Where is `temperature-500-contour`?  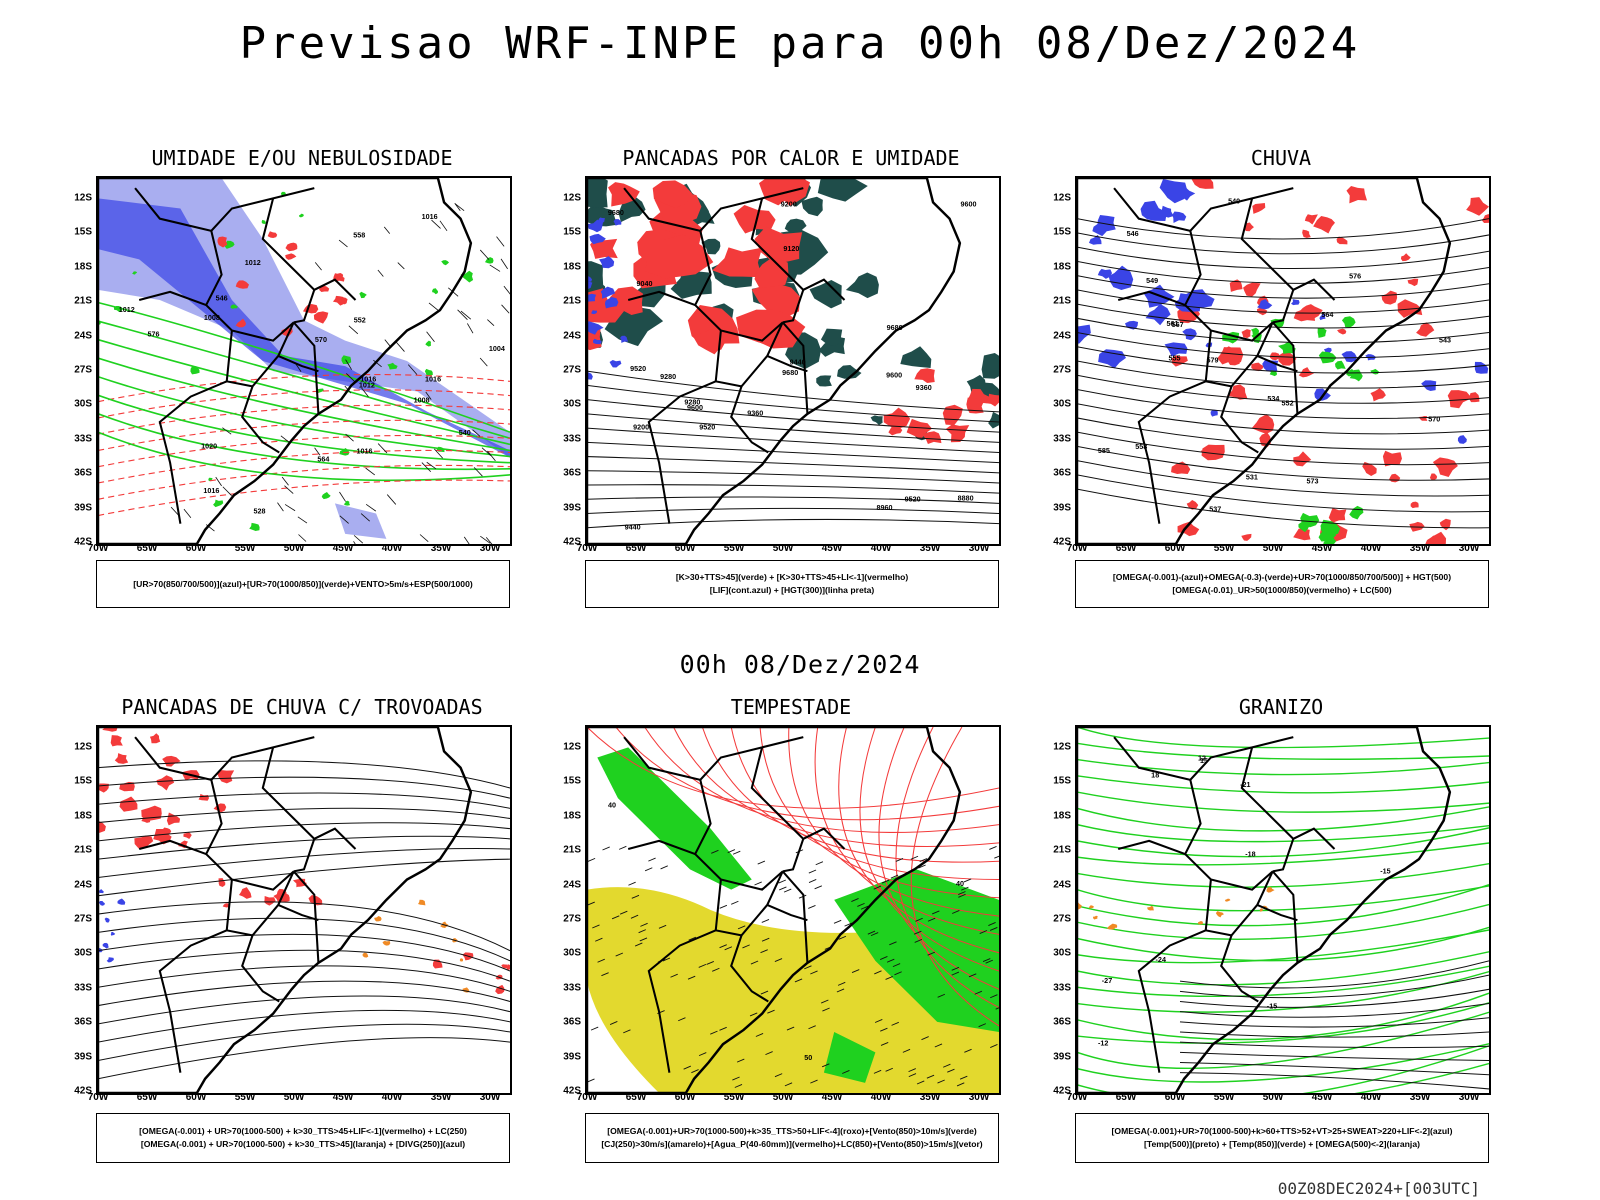
temperature-500-contour is located at coordinates (1334, 1081).